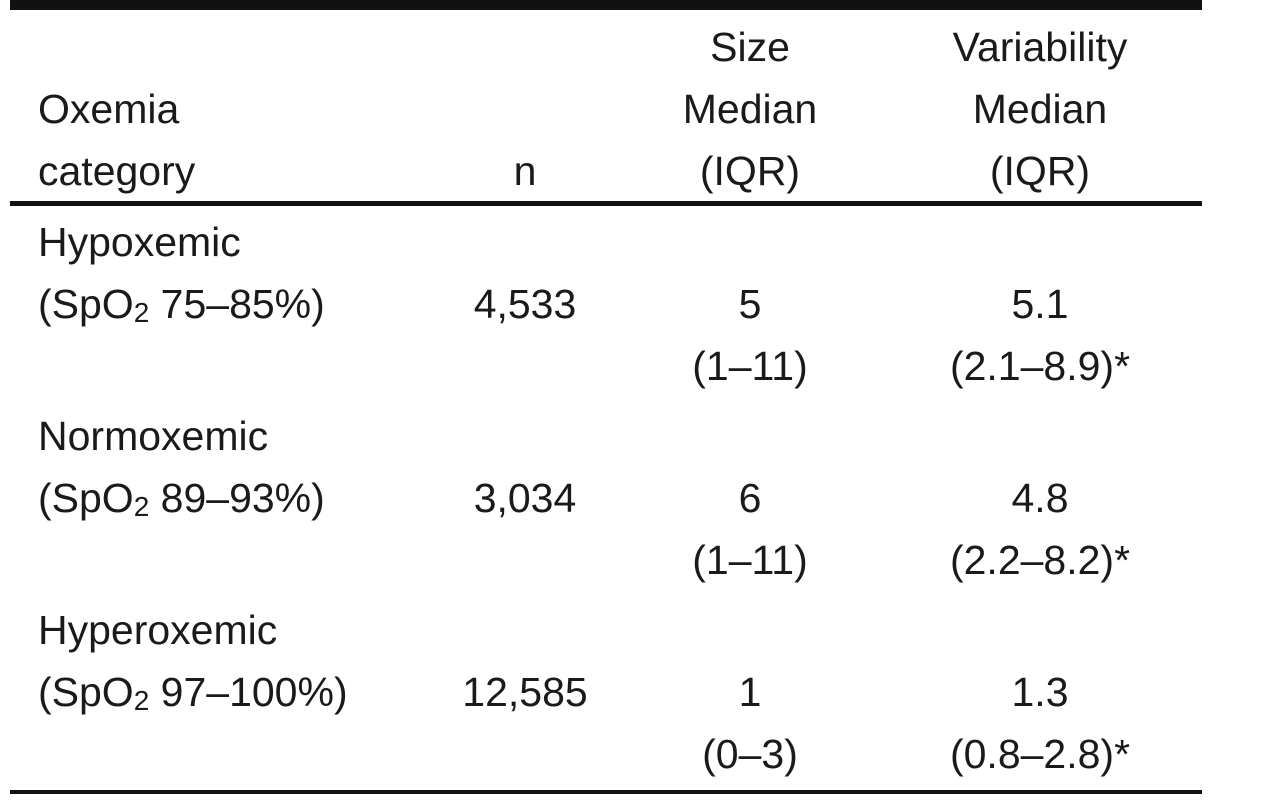 Image resolution: width=1271 pixels, height=800 pixels. I want to click on row-label: Hyperoxemic (SpO2 97–100%), so click(193, 661).